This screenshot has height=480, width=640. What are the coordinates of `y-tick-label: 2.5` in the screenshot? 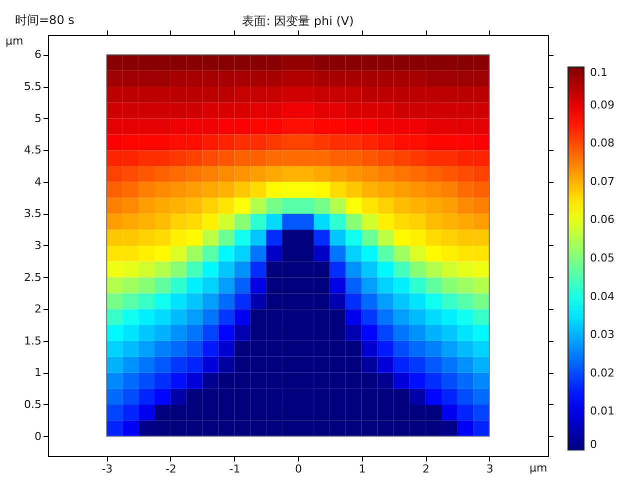 It's located at (33, 277).